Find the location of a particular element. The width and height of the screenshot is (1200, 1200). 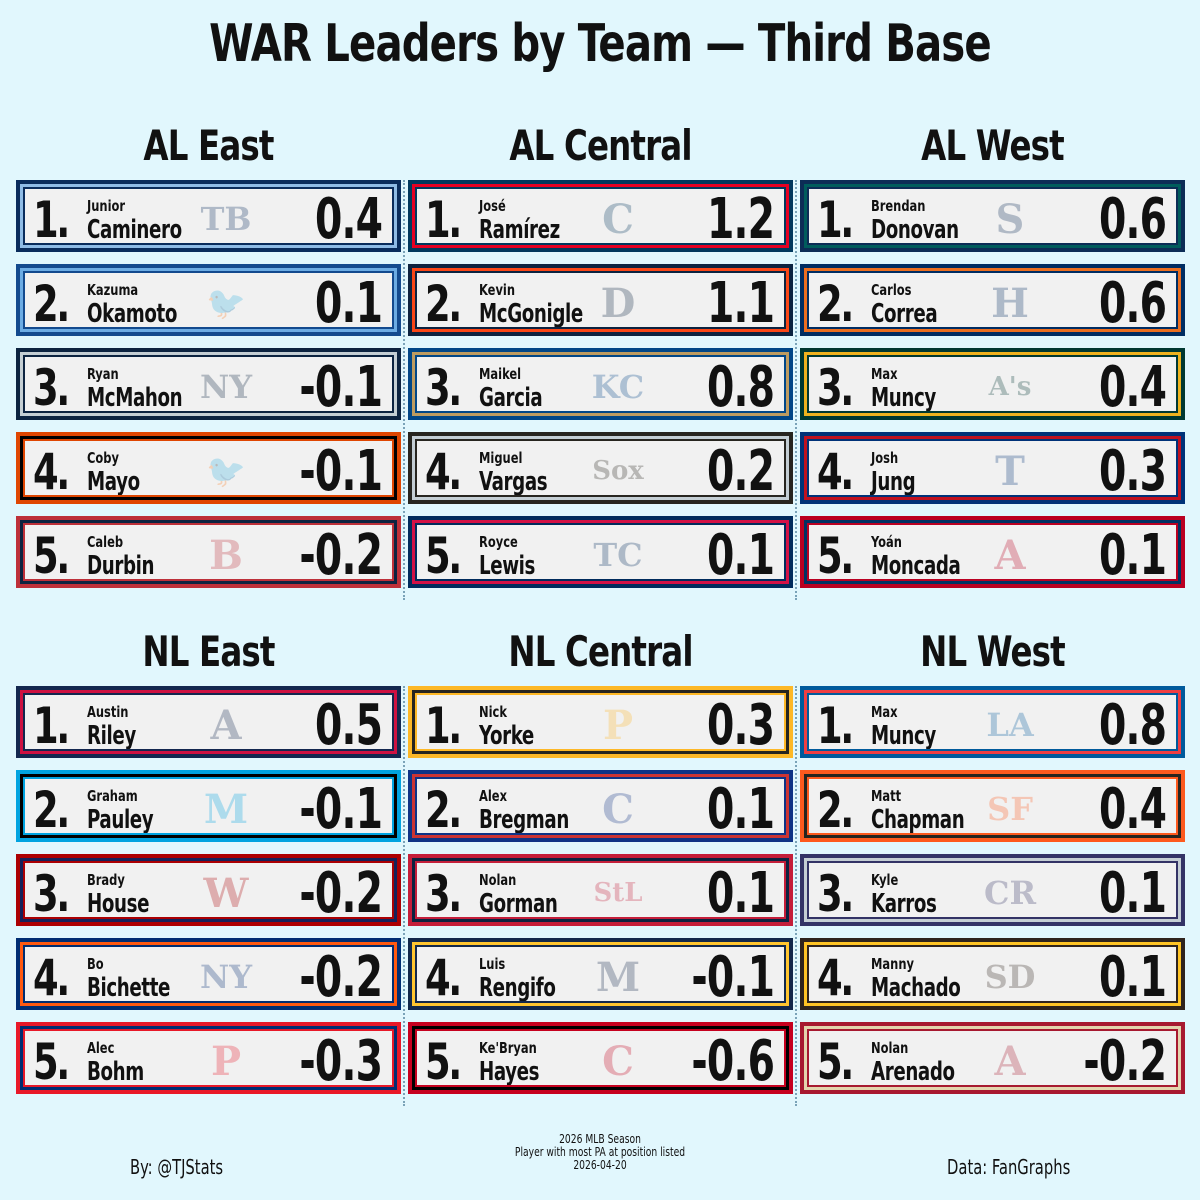

player-row: 5. Nolan Arenado A -0.2 is located at coordinates (992, 1058).